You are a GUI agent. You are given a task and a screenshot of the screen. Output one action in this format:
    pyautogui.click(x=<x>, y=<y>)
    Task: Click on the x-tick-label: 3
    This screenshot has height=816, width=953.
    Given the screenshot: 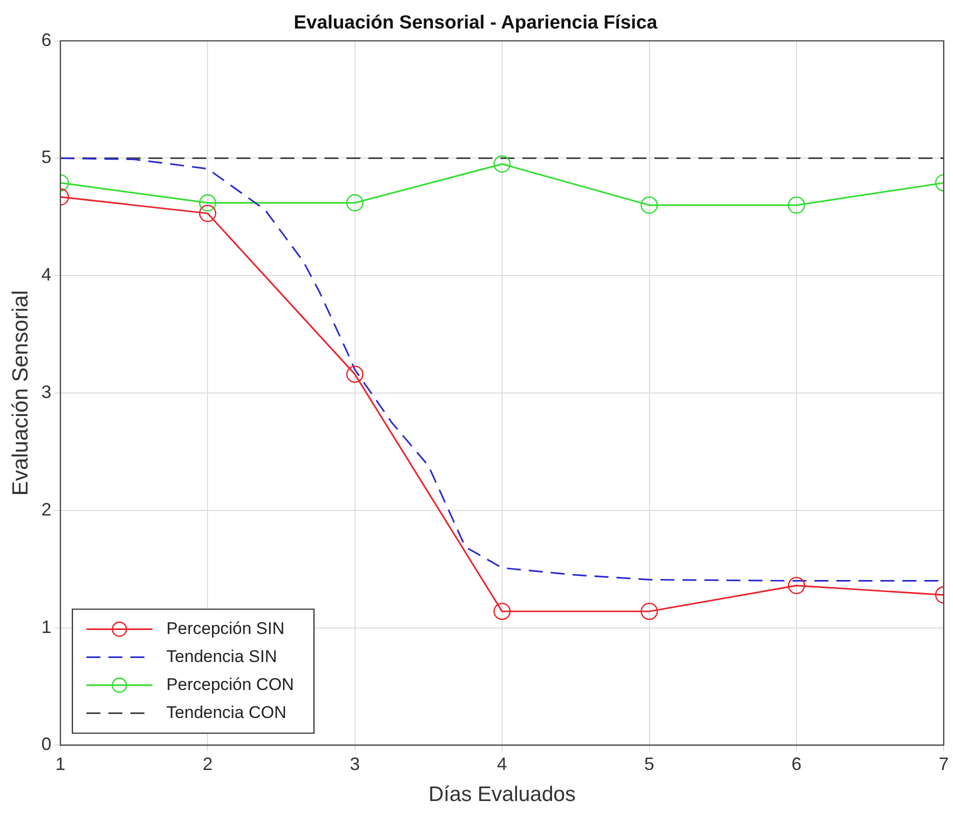 What is the action you would take?
    pyautogui.click(x=355, y=764)
    